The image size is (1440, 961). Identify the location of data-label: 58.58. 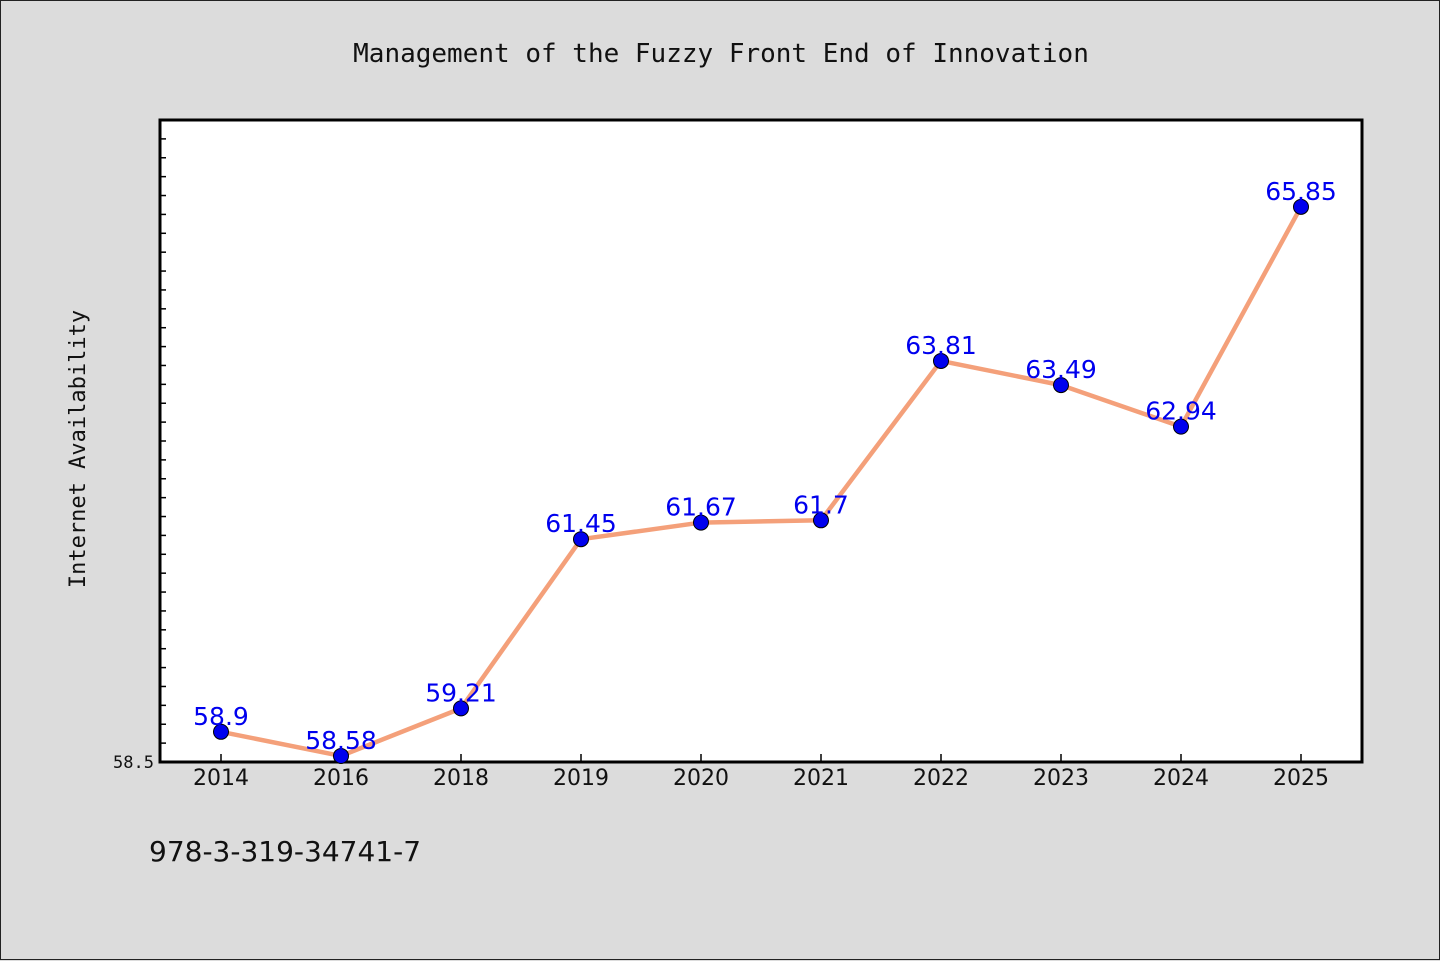
(341, 740).